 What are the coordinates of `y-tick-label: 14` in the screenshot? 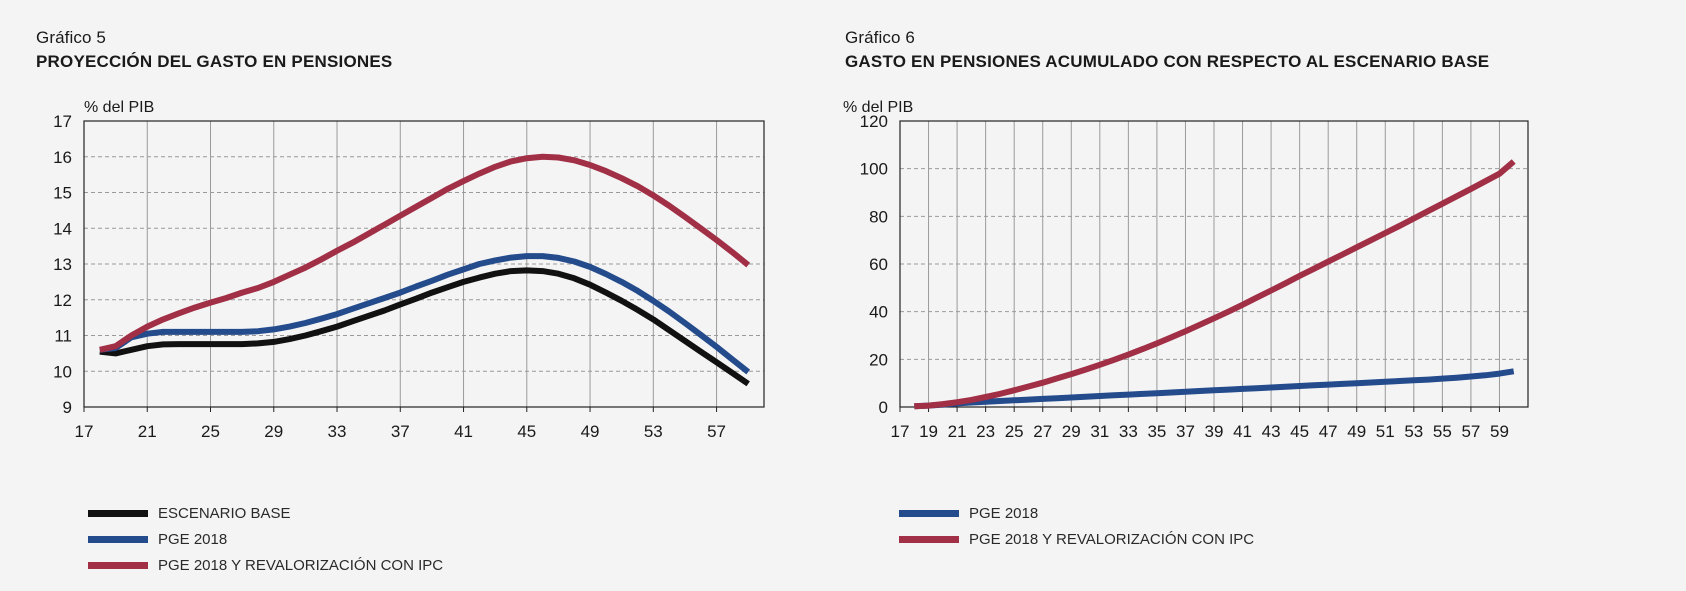 It's located at (62, 228).